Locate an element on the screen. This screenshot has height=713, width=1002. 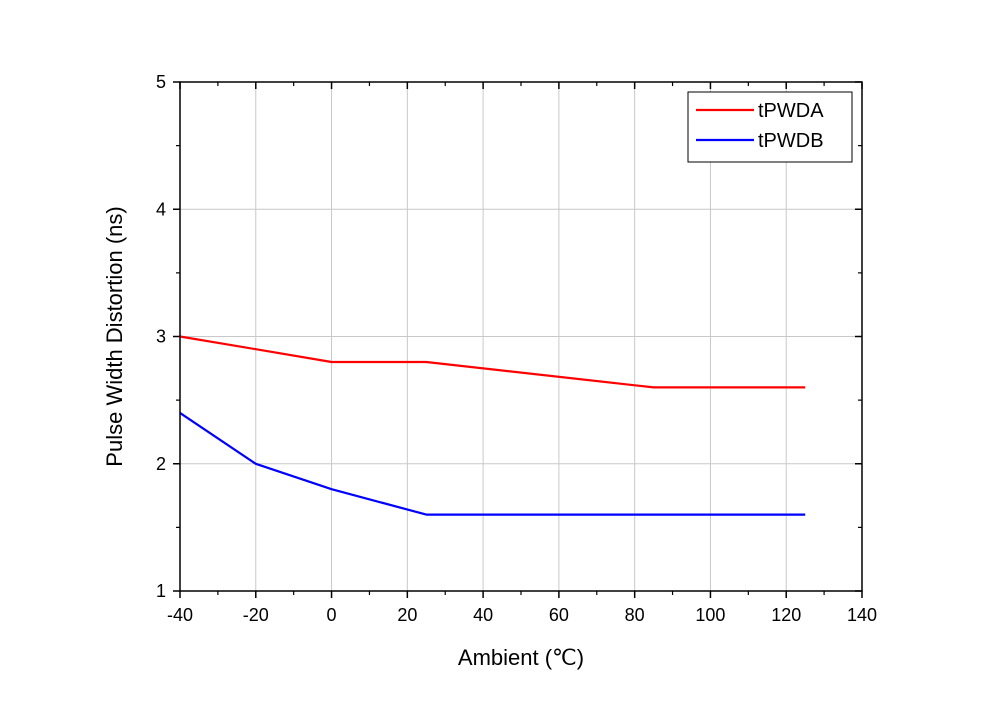
y-tick-label: 5 is located at coordinates (161, 82).